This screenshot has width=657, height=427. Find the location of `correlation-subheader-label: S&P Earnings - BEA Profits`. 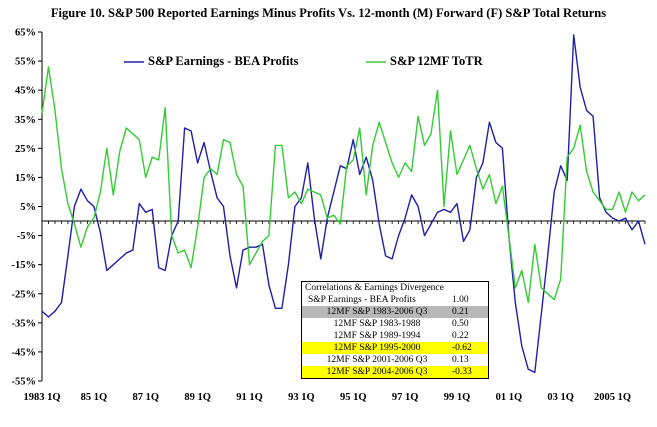

correlation-subheader-label: S&P Earnings - BEA Profits is located at coordinates (362, 300).